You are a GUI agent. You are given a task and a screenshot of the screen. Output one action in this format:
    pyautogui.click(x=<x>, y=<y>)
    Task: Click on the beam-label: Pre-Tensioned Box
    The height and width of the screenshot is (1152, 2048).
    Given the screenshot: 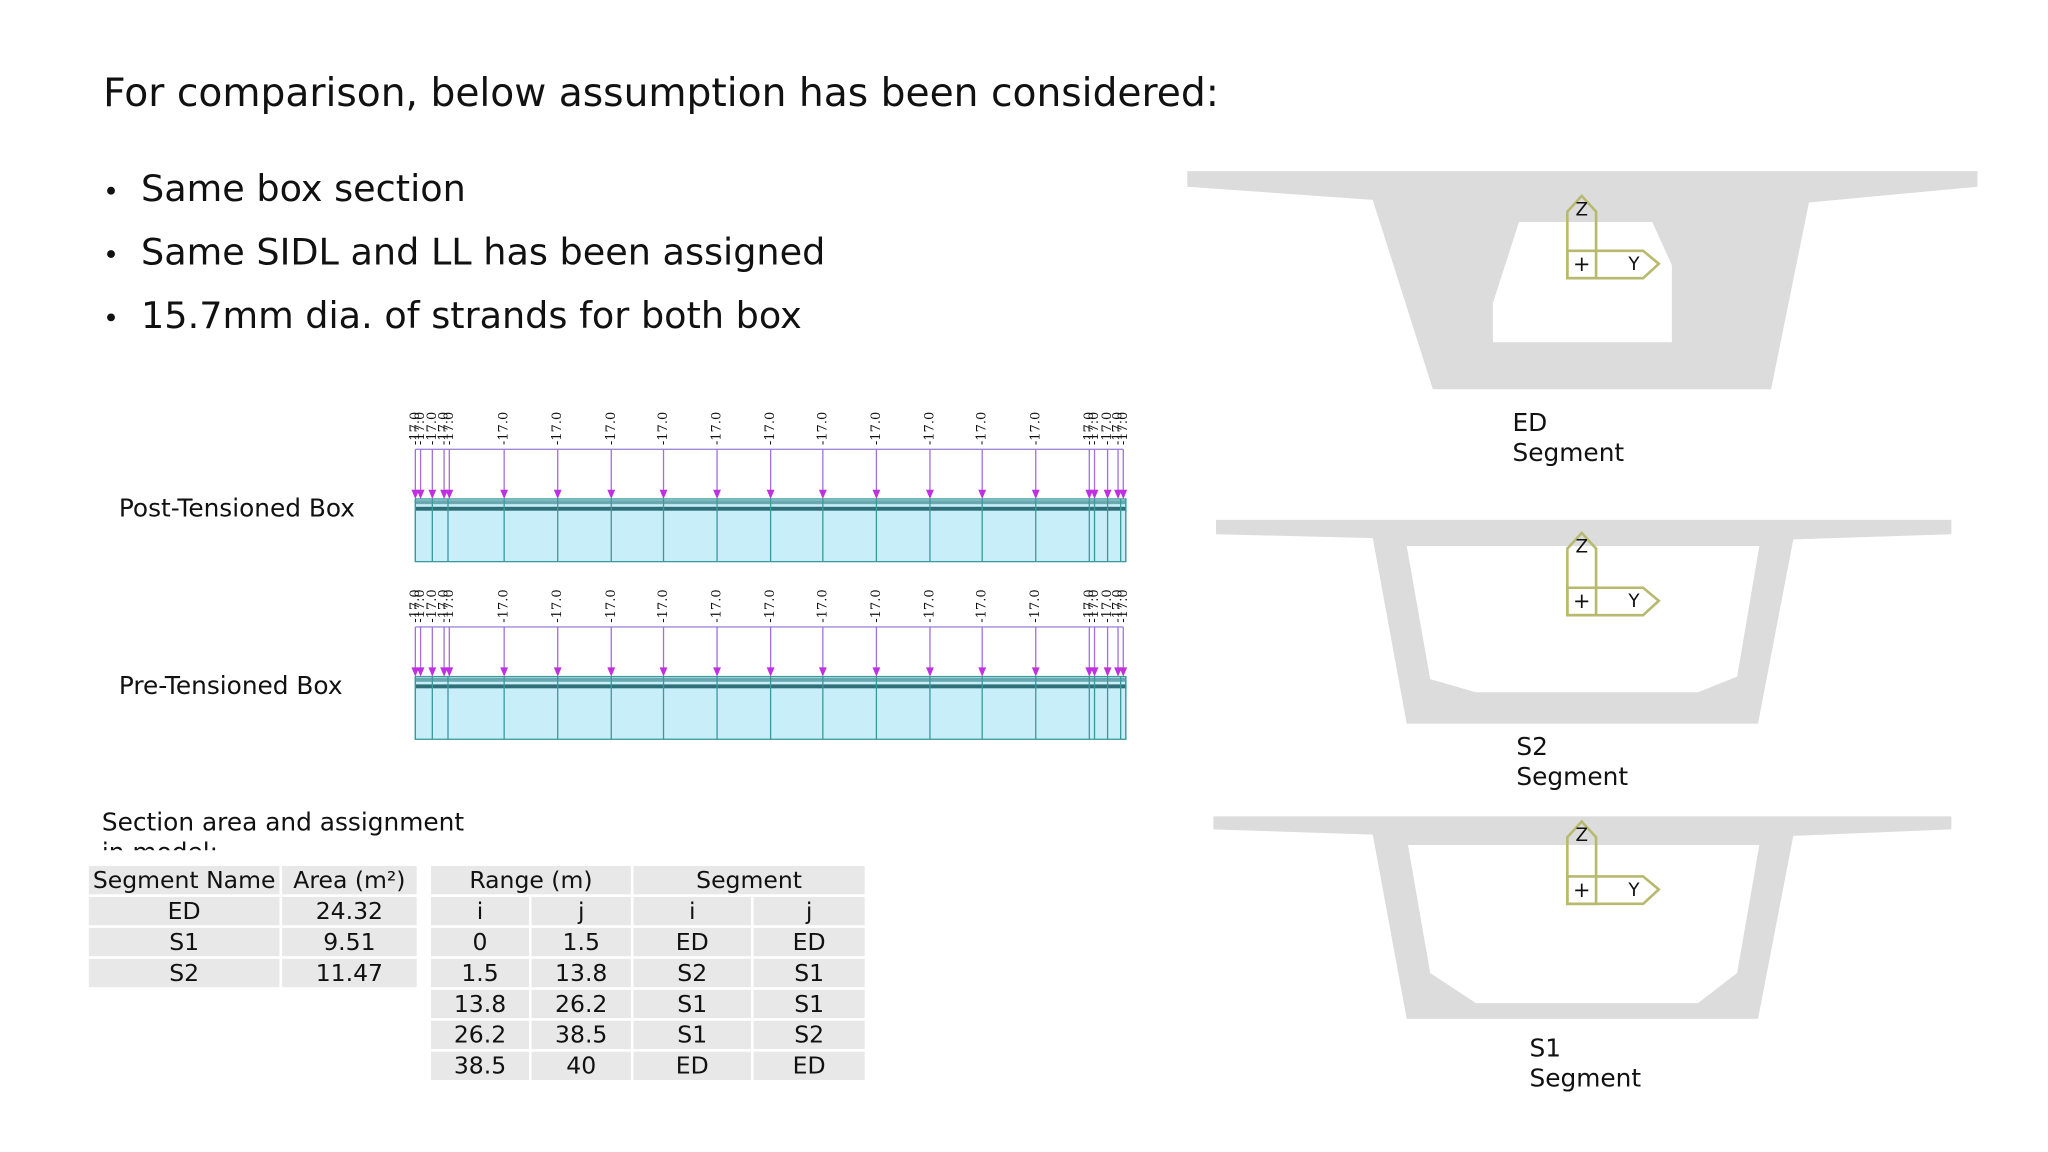 What is the action you would take?
    pyautogui.click(x=231, y=685)
    